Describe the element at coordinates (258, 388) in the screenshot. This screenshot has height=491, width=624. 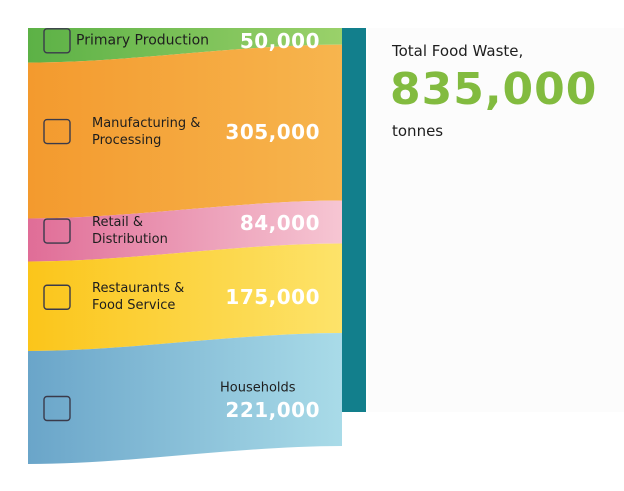
I see `category-label: Households` at that location.